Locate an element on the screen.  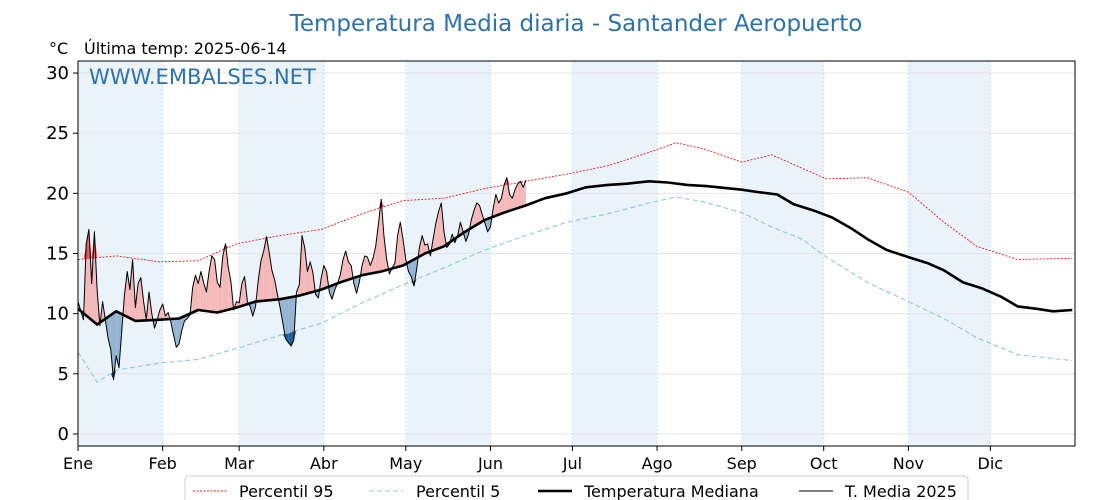
x-tick-label-mar: Mar is located at coordinates (239, 463).